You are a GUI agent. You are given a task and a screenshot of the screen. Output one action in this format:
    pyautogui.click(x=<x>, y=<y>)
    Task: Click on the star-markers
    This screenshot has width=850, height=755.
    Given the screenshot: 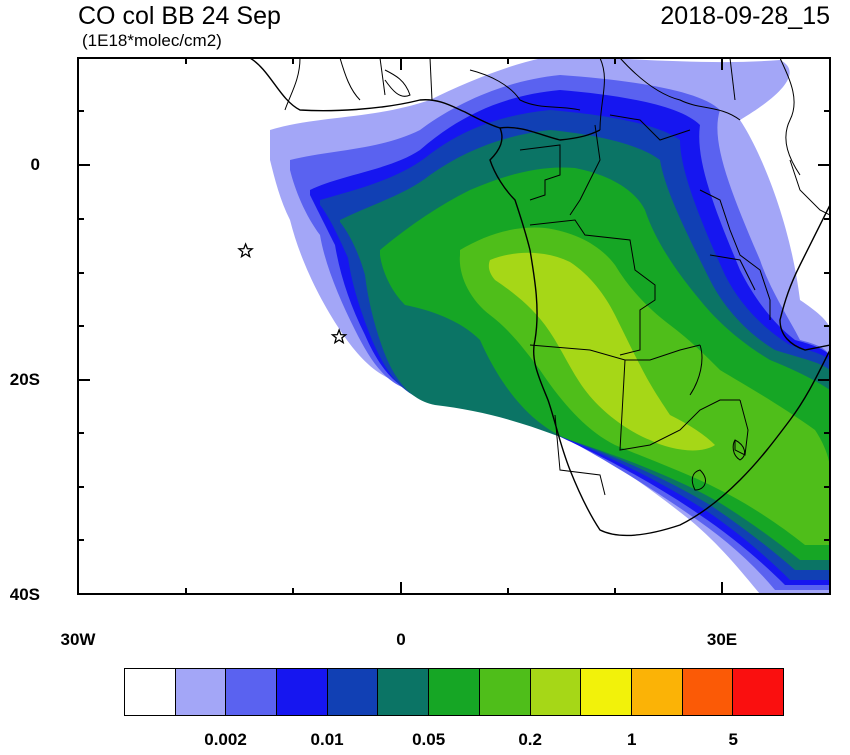 What is the action you would take?
    pyautogui.click(x=292, y=293)
    